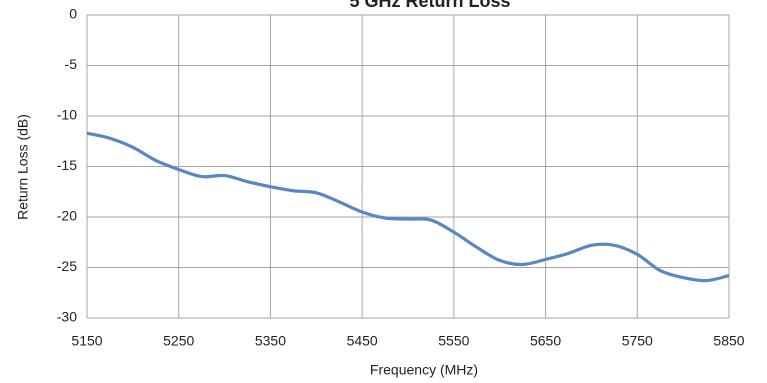 Image resolution: width=767 pixels, height=383 pixels. Describe the element at coordinates (545, 341) in the screenshot. I see `x-tick-label: 5650` at that location.